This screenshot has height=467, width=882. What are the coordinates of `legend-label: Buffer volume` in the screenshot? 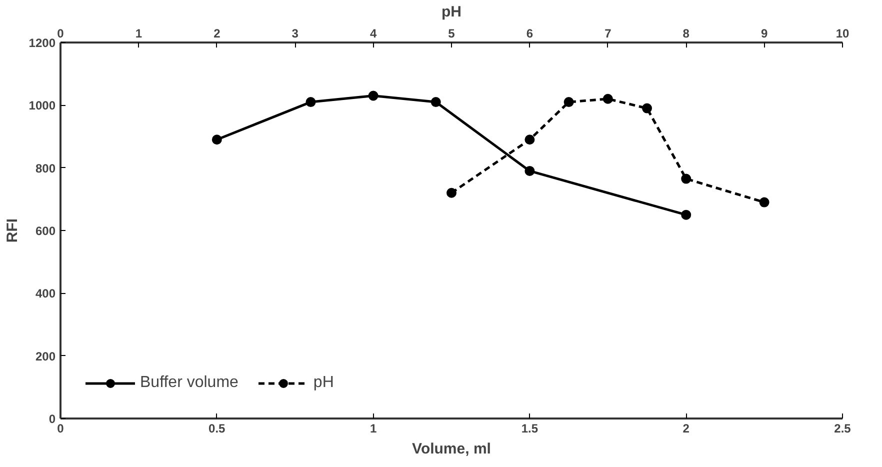 It's located at (189, 383).